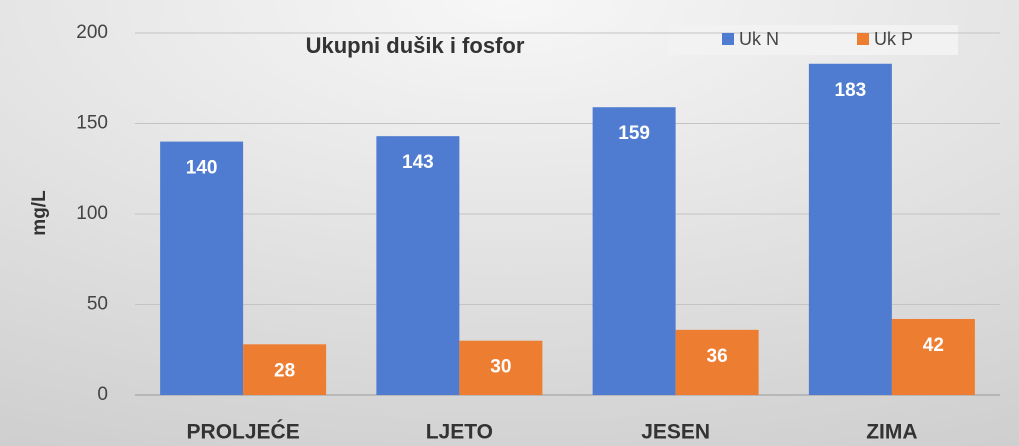 The height and width of the screenshot is (446, 1019). What do you see at coordinates (39, 213) in the screenshot?
I see `y-axis-label: mg/L` at bounding box center [39, 213].